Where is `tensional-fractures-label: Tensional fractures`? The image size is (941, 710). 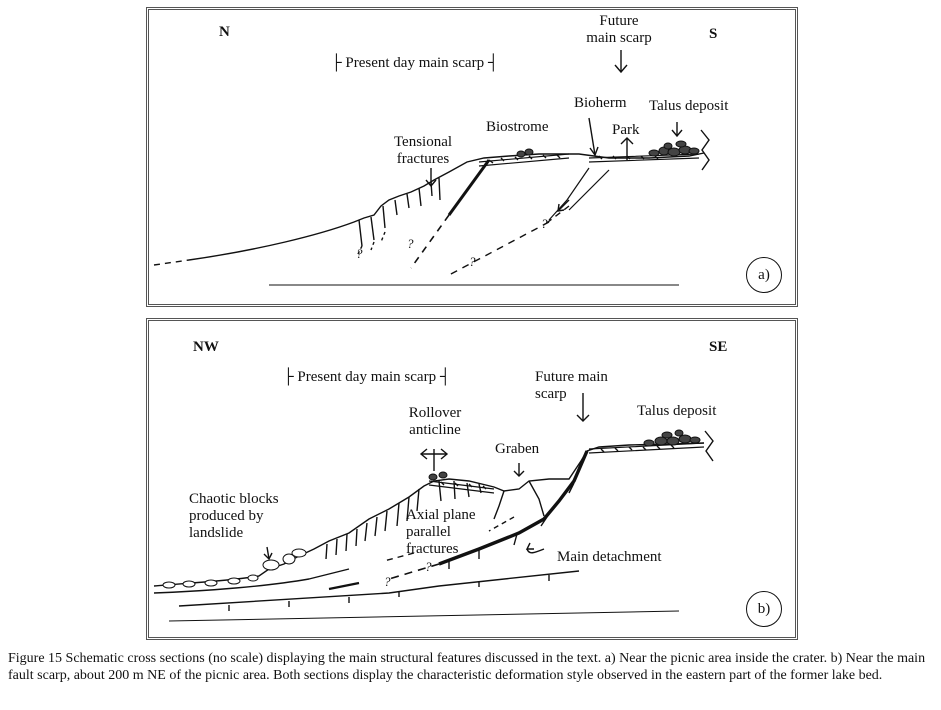
tensional-fractures-label: Tensional fractures is located at coordinates (423, 151).